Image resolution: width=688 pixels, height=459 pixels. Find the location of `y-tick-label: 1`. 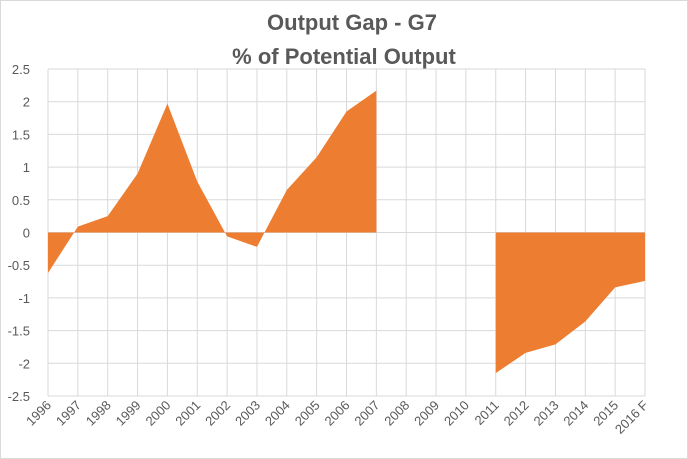

y-tick-label: 1 is located at coordinates (26, 167).